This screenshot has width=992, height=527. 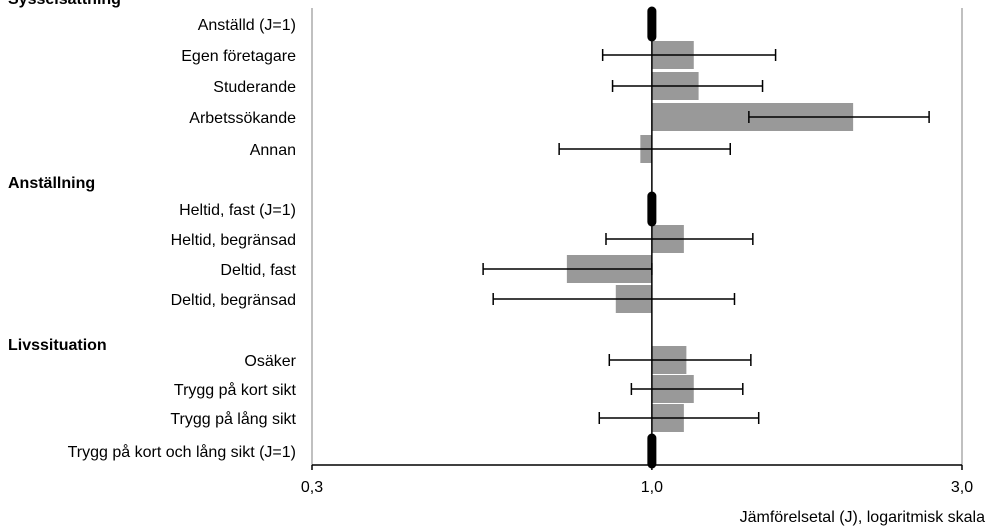 What do you see at coordinates (652, 487) in the screenshot?
I see `x-tick-label: 1,0` at bounding box center [652, 487].